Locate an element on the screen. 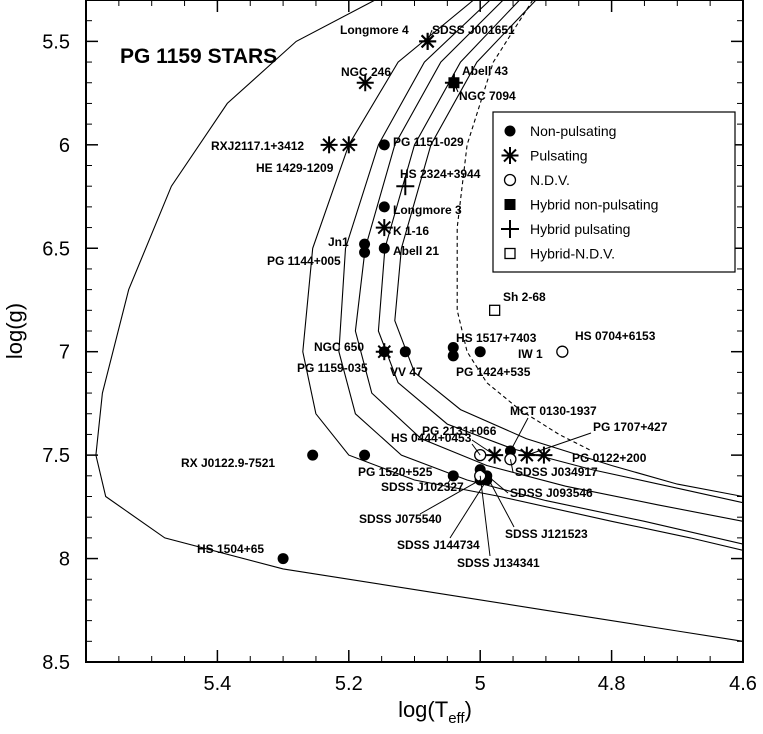 The height and width of the screenshot is (734, 763). x-axis-title-close: ) is located at coordinates (468, 709).